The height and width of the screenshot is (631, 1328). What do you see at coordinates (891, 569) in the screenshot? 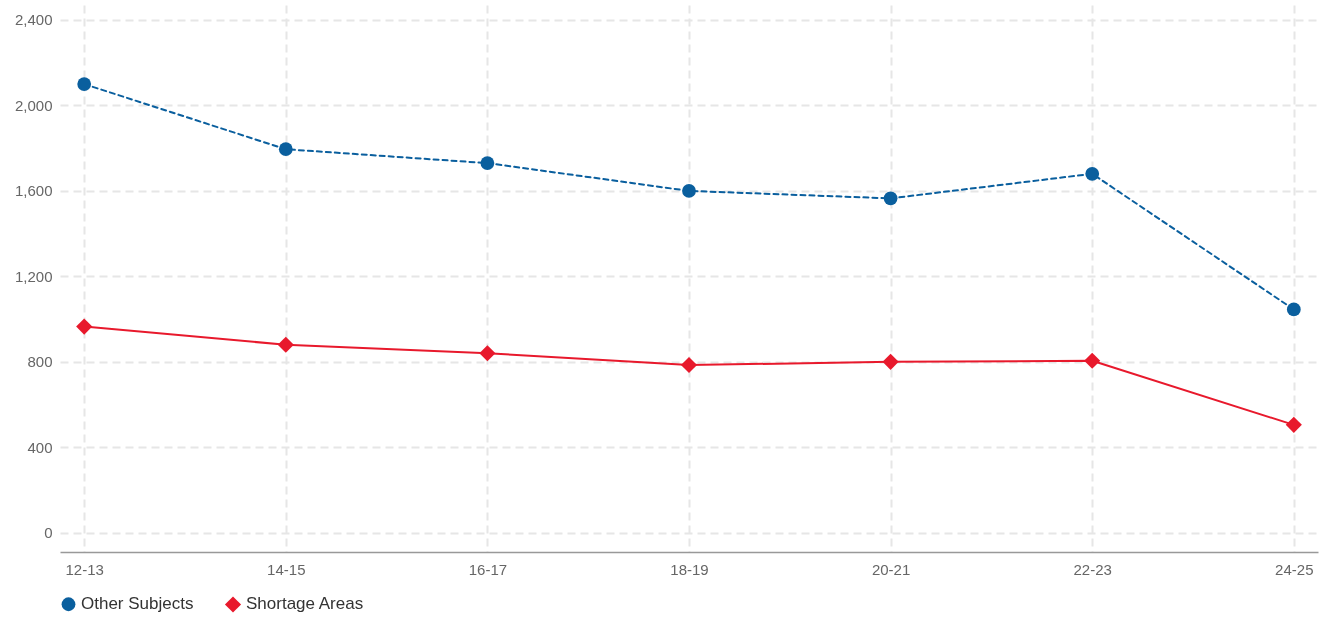
I see `x-tick-label: 20-21` at bounding box center [891, 569].